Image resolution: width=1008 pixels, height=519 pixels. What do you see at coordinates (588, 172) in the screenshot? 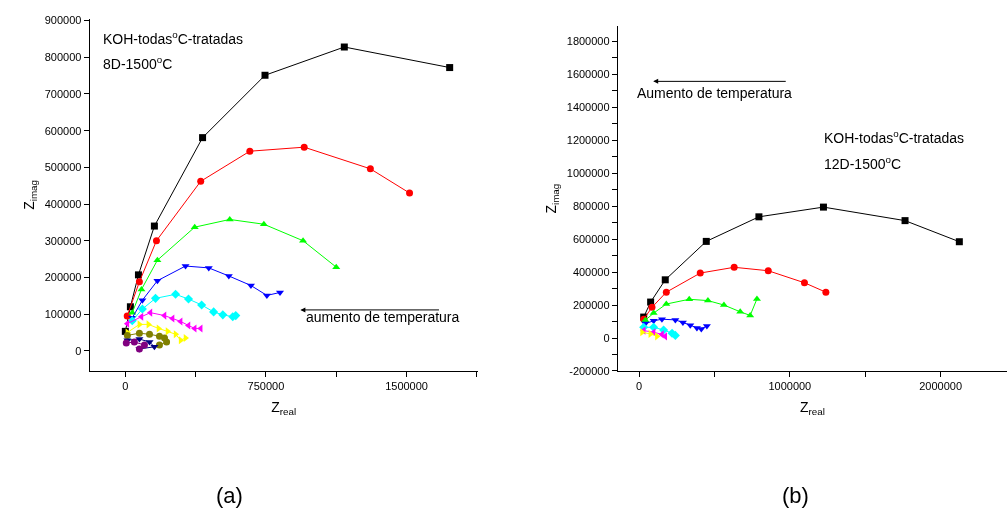
I see `y-tick-label: 1000000` at bounding box center [588, 172].